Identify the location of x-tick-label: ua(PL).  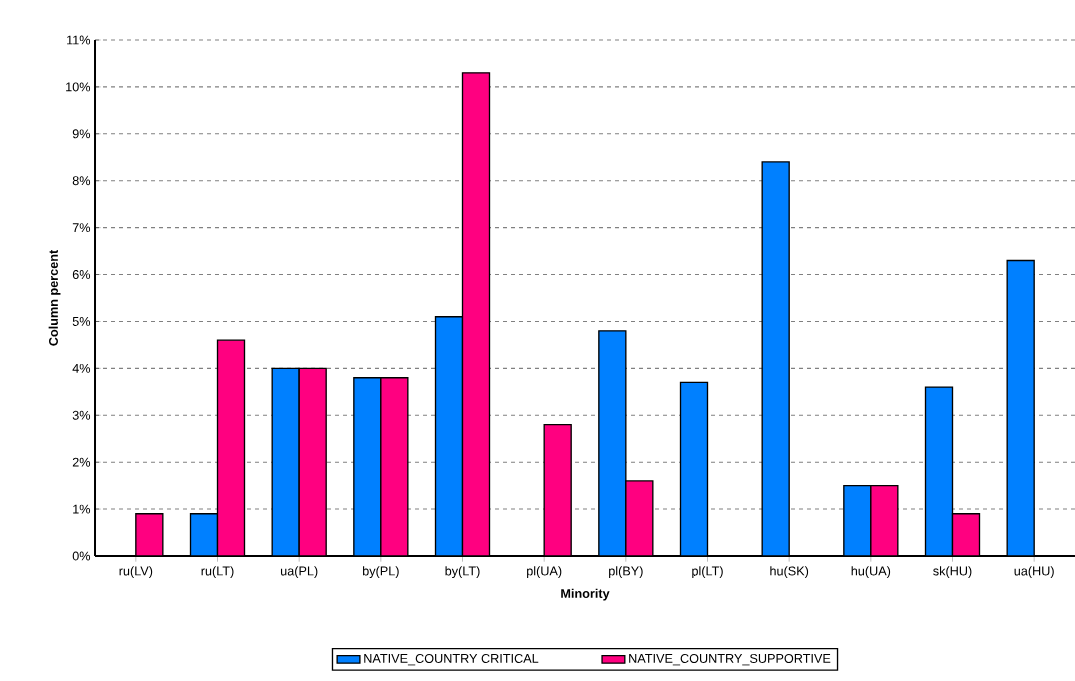
(299, 572).